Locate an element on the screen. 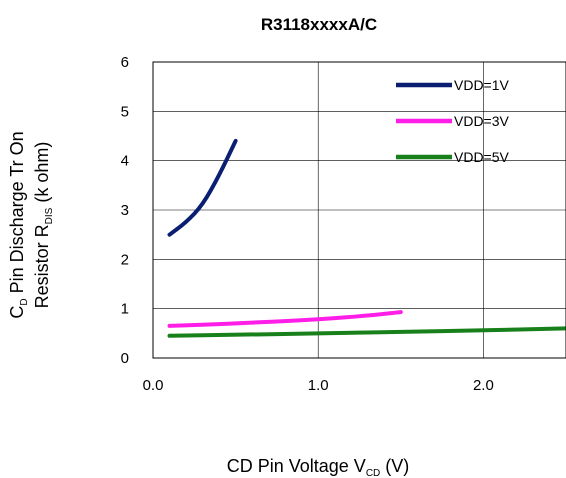  y-tick-label: 0 is located at coordinates (125, 358).